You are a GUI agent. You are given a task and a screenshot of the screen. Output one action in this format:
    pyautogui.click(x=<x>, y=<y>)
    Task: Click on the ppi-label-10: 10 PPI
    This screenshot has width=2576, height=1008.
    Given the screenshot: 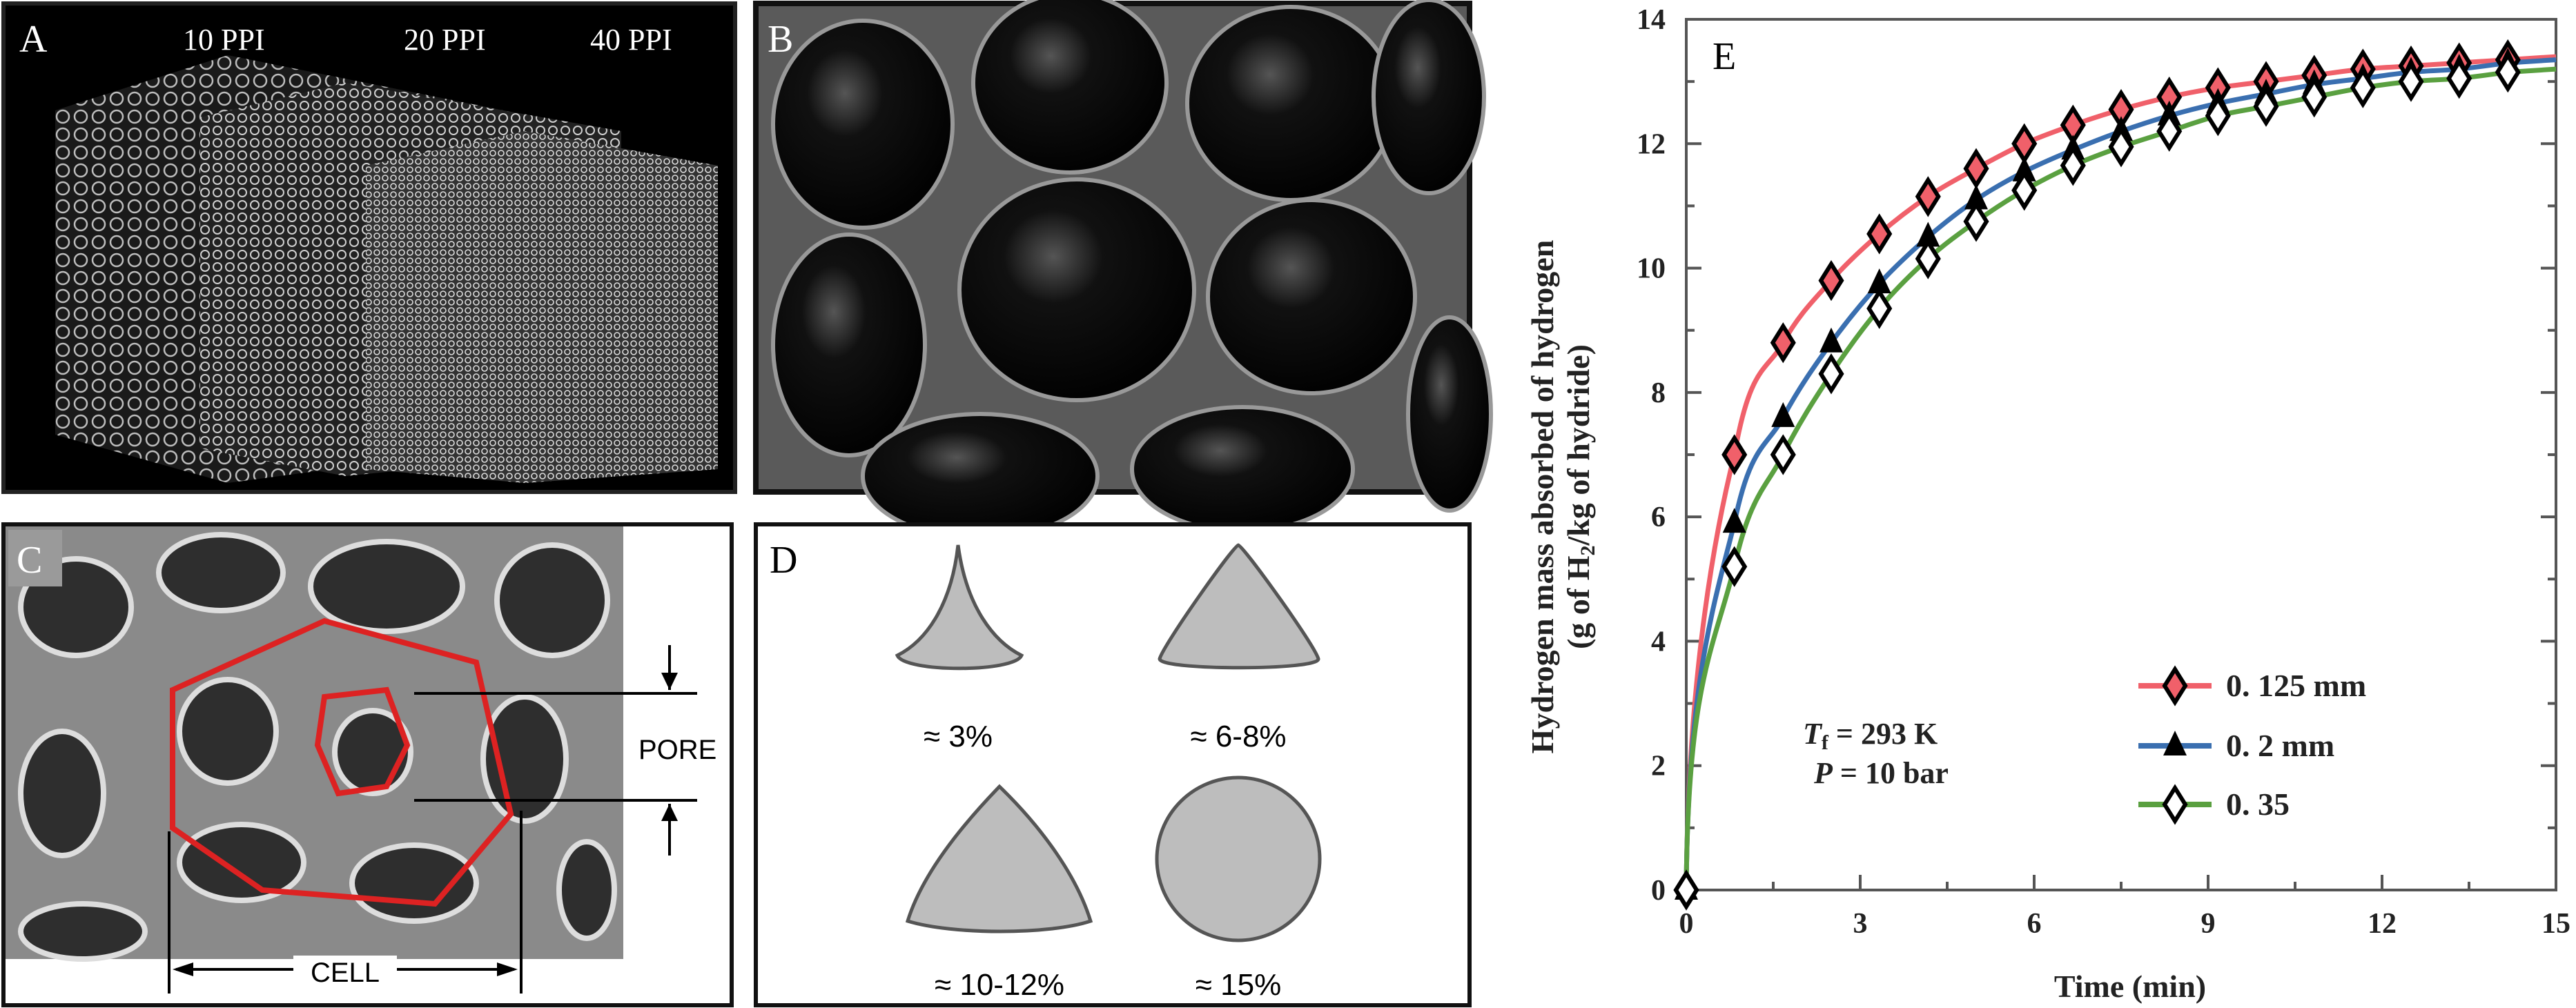 What is the action you would take?
    pyautogui.click(x=224, y=40)
    